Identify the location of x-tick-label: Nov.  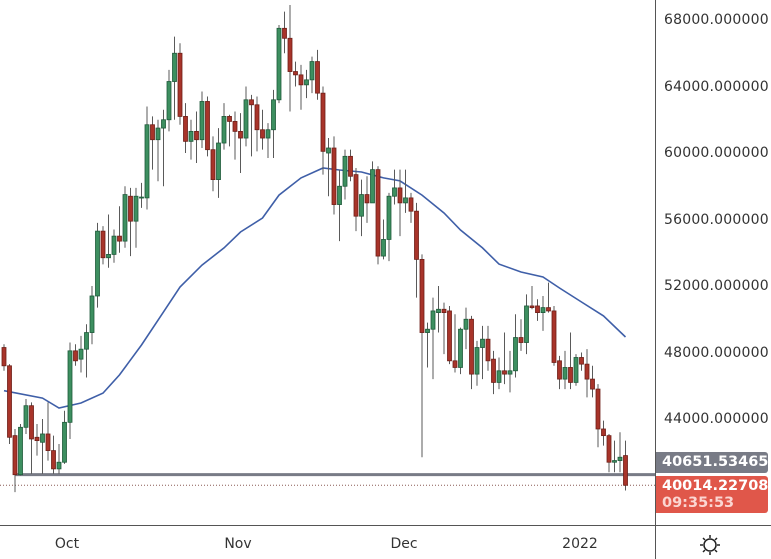
(238, 544).